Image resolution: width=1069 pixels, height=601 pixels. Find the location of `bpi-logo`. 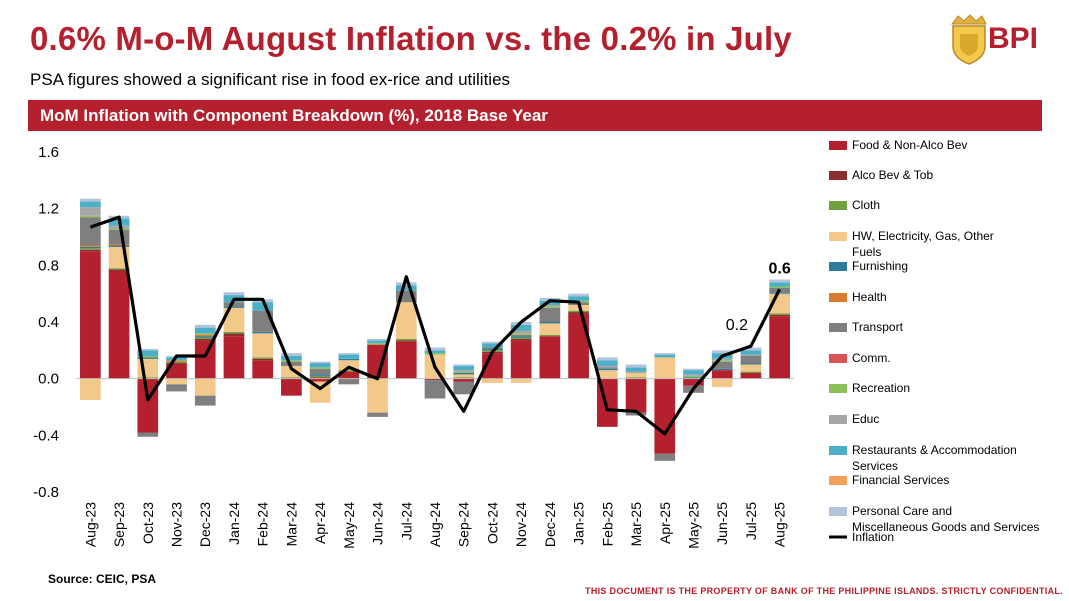

bpi-logo is located at coordinates (969, 39).